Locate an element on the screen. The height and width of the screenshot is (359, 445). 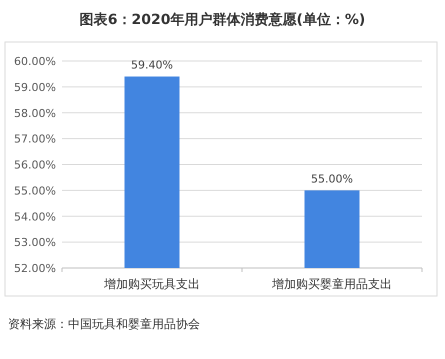
y-tick-label: 57.00% is located at coordinates (35, 139).